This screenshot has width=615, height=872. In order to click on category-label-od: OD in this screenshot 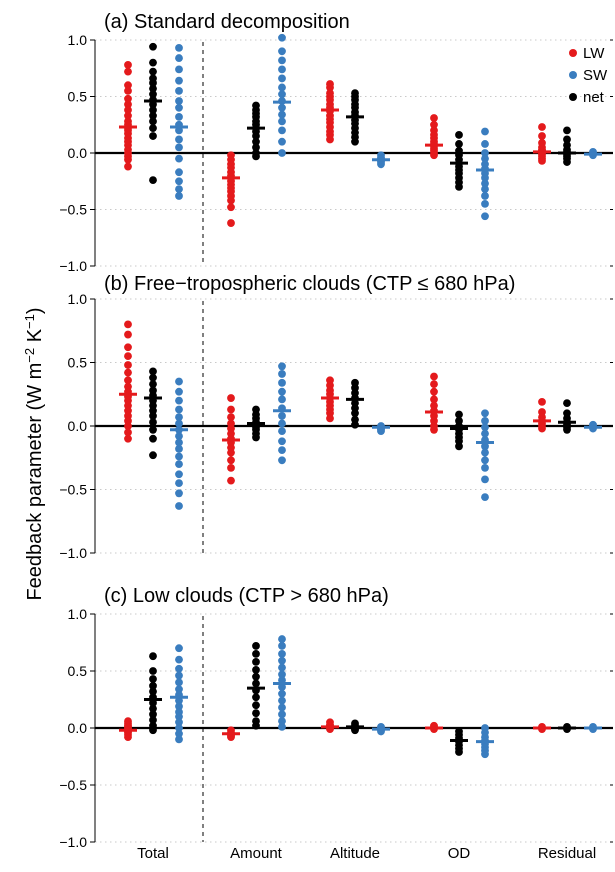, I will do `click(459, 853)`.